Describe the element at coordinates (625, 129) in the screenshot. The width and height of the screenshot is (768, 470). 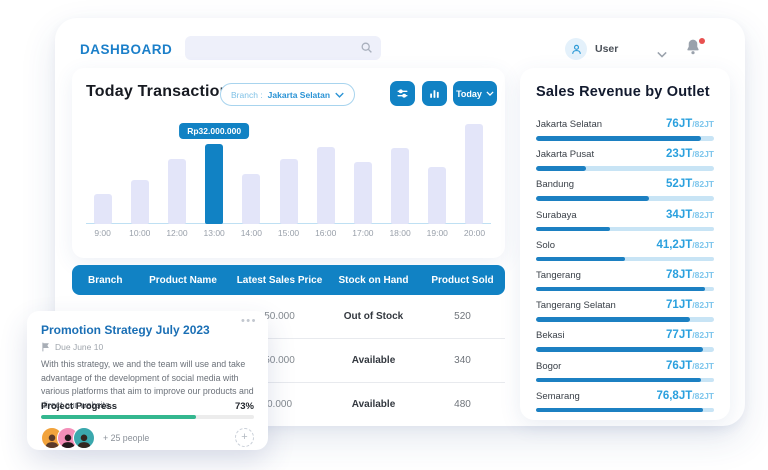
I see `outlet-row: Jakarta Selatan 76JT/82JT` at that location.